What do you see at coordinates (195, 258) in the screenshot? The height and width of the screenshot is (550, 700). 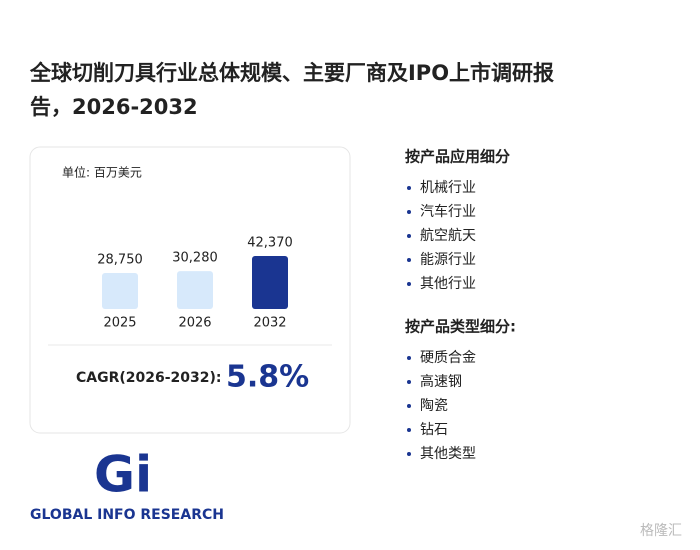 I see `value-label: 30,280` at bounding box center [195, 258].